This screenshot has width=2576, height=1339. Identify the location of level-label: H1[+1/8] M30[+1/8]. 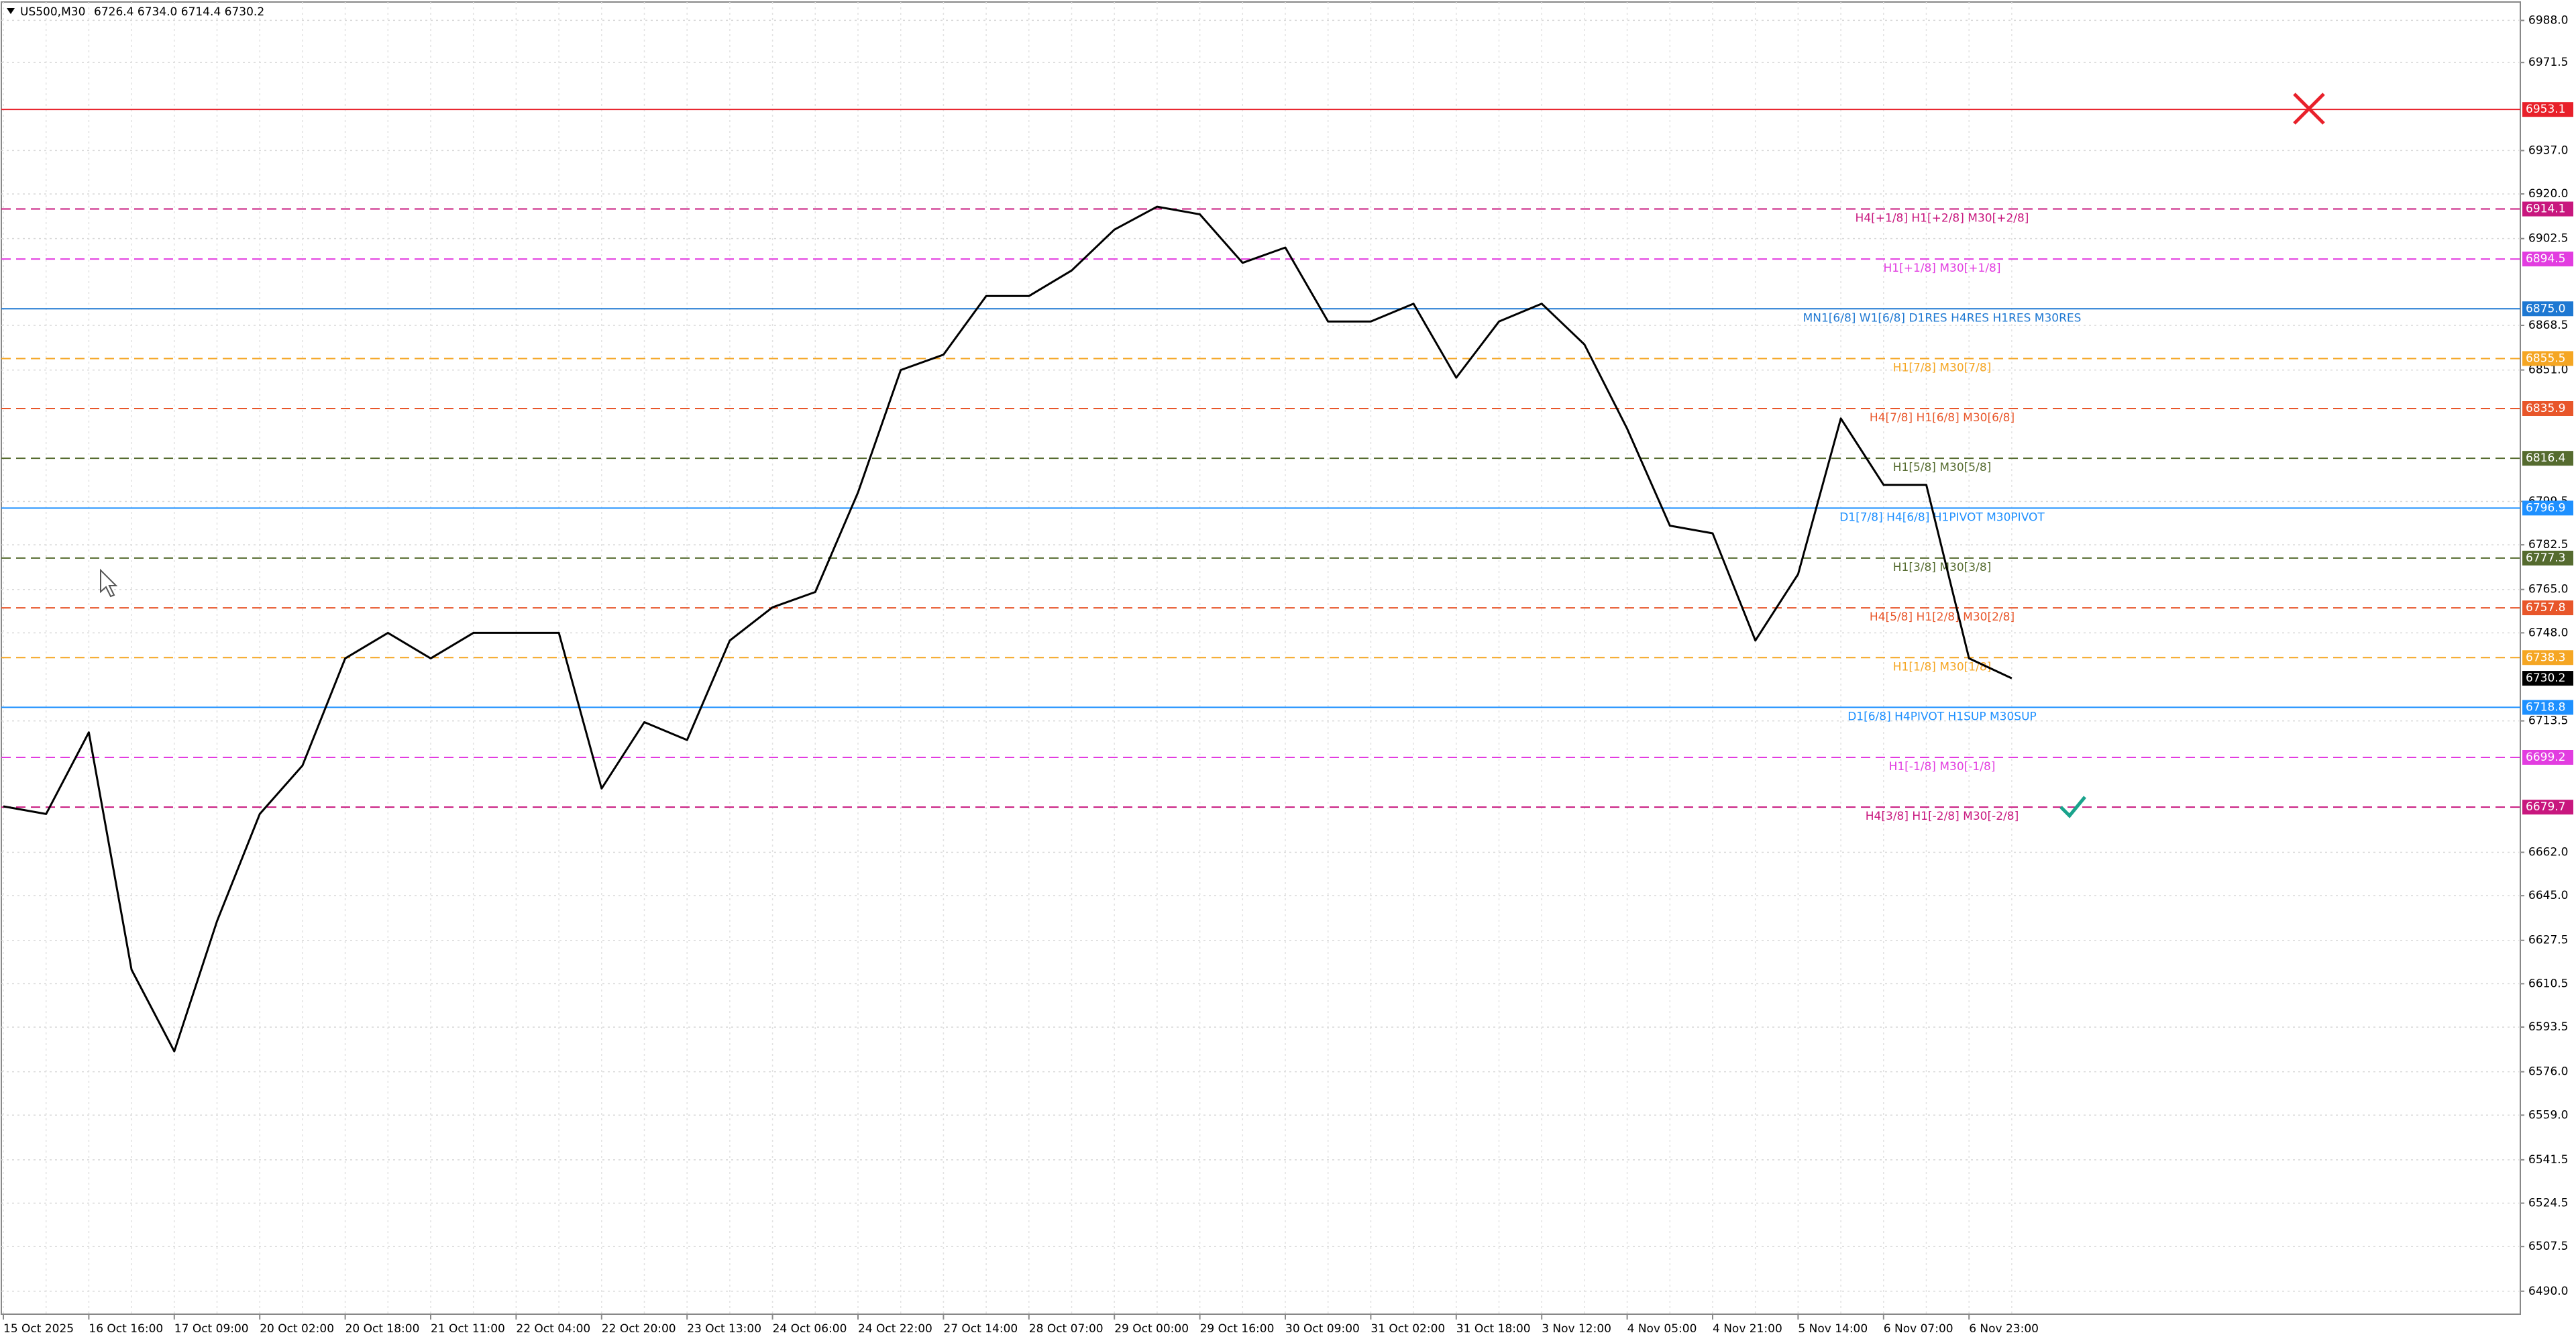
(1941, 268).